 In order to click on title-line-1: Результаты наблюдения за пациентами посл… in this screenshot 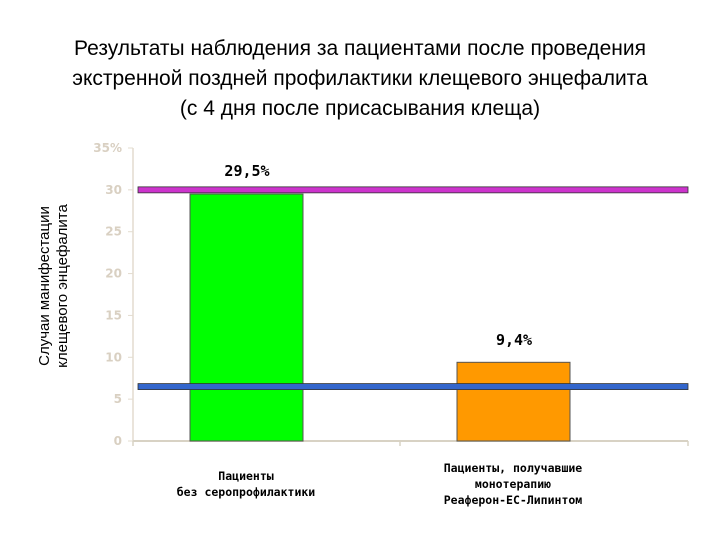, I will do `click(360, 48)`.